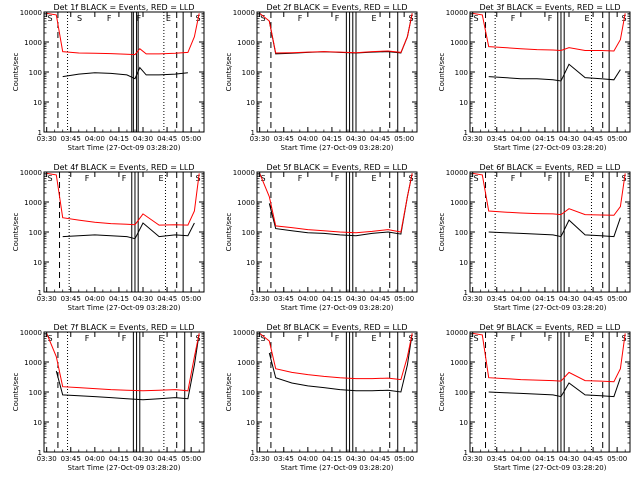  Describe the element at coordinates (336, 167) in the screenshot. I see `panel-title: Det 5f BLACK = Events, RED = LLD` at that location.